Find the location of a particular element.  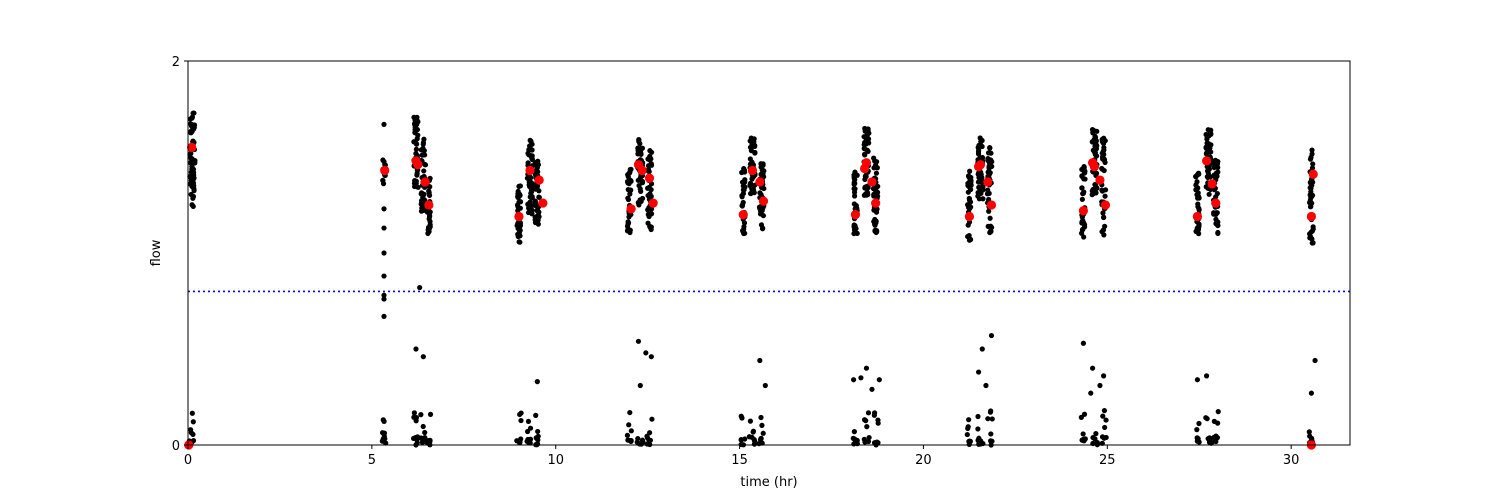

x-tick-label: 15 is located at coordinates (739, 460).